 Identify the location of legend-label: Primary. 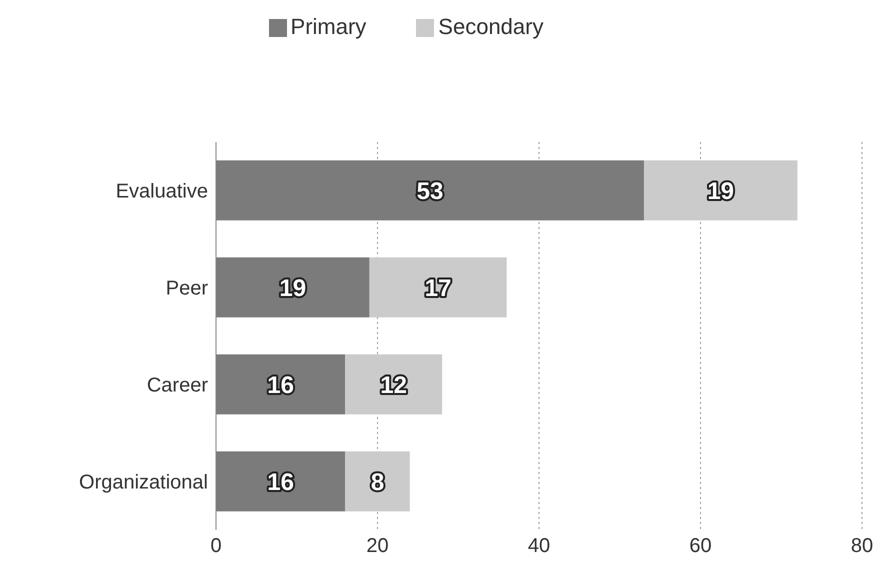
(328, 26).